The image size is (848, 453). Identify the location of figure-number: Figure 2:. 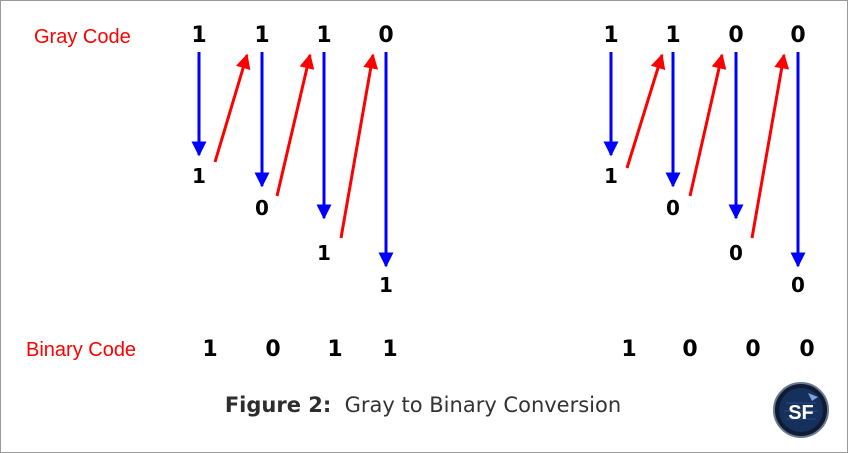
(278, 405).